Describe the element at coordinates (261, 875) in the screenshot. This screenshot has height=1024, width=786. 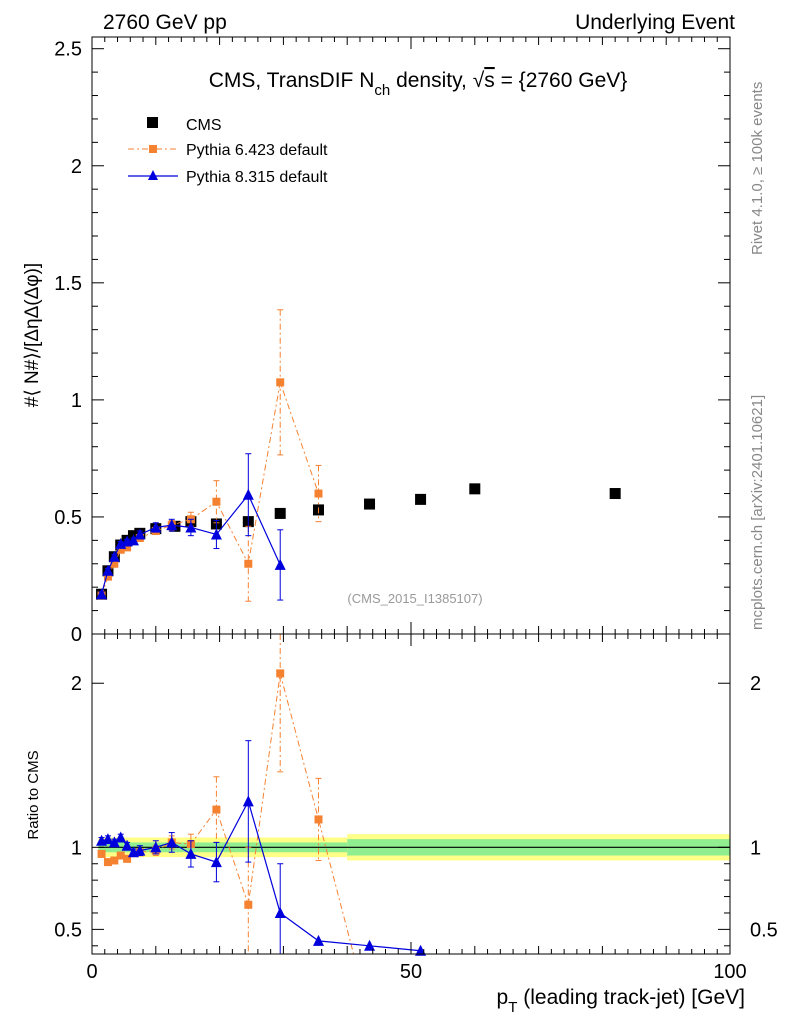
I see `ratio-pythia8-line` at that location.